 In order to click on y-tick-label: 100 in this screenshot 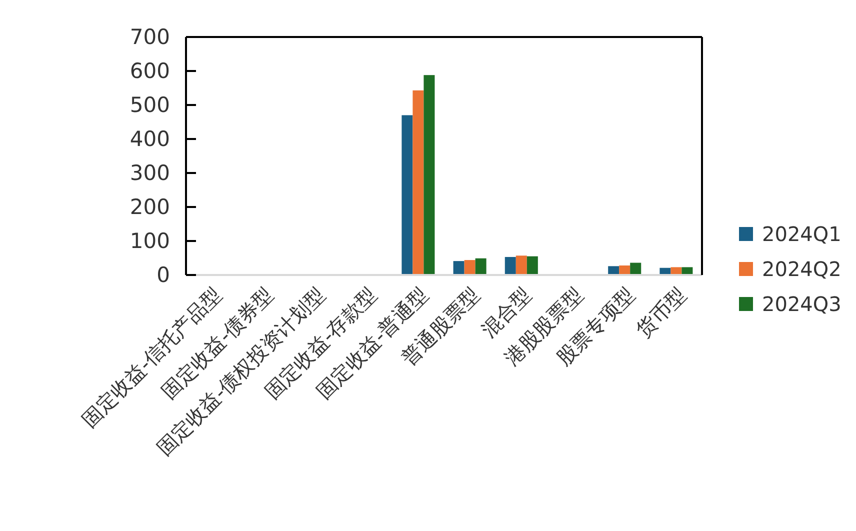, I will do `click(150, 241)`.